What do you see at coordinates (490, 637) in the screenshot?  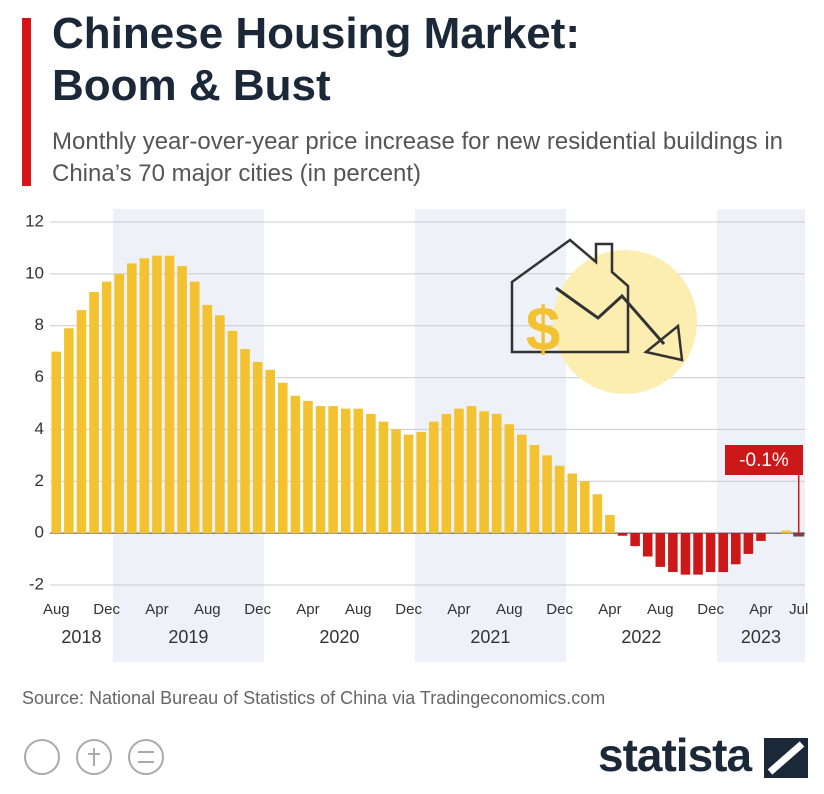 I see `year-label: 2021` at bounding box center [490, 637].